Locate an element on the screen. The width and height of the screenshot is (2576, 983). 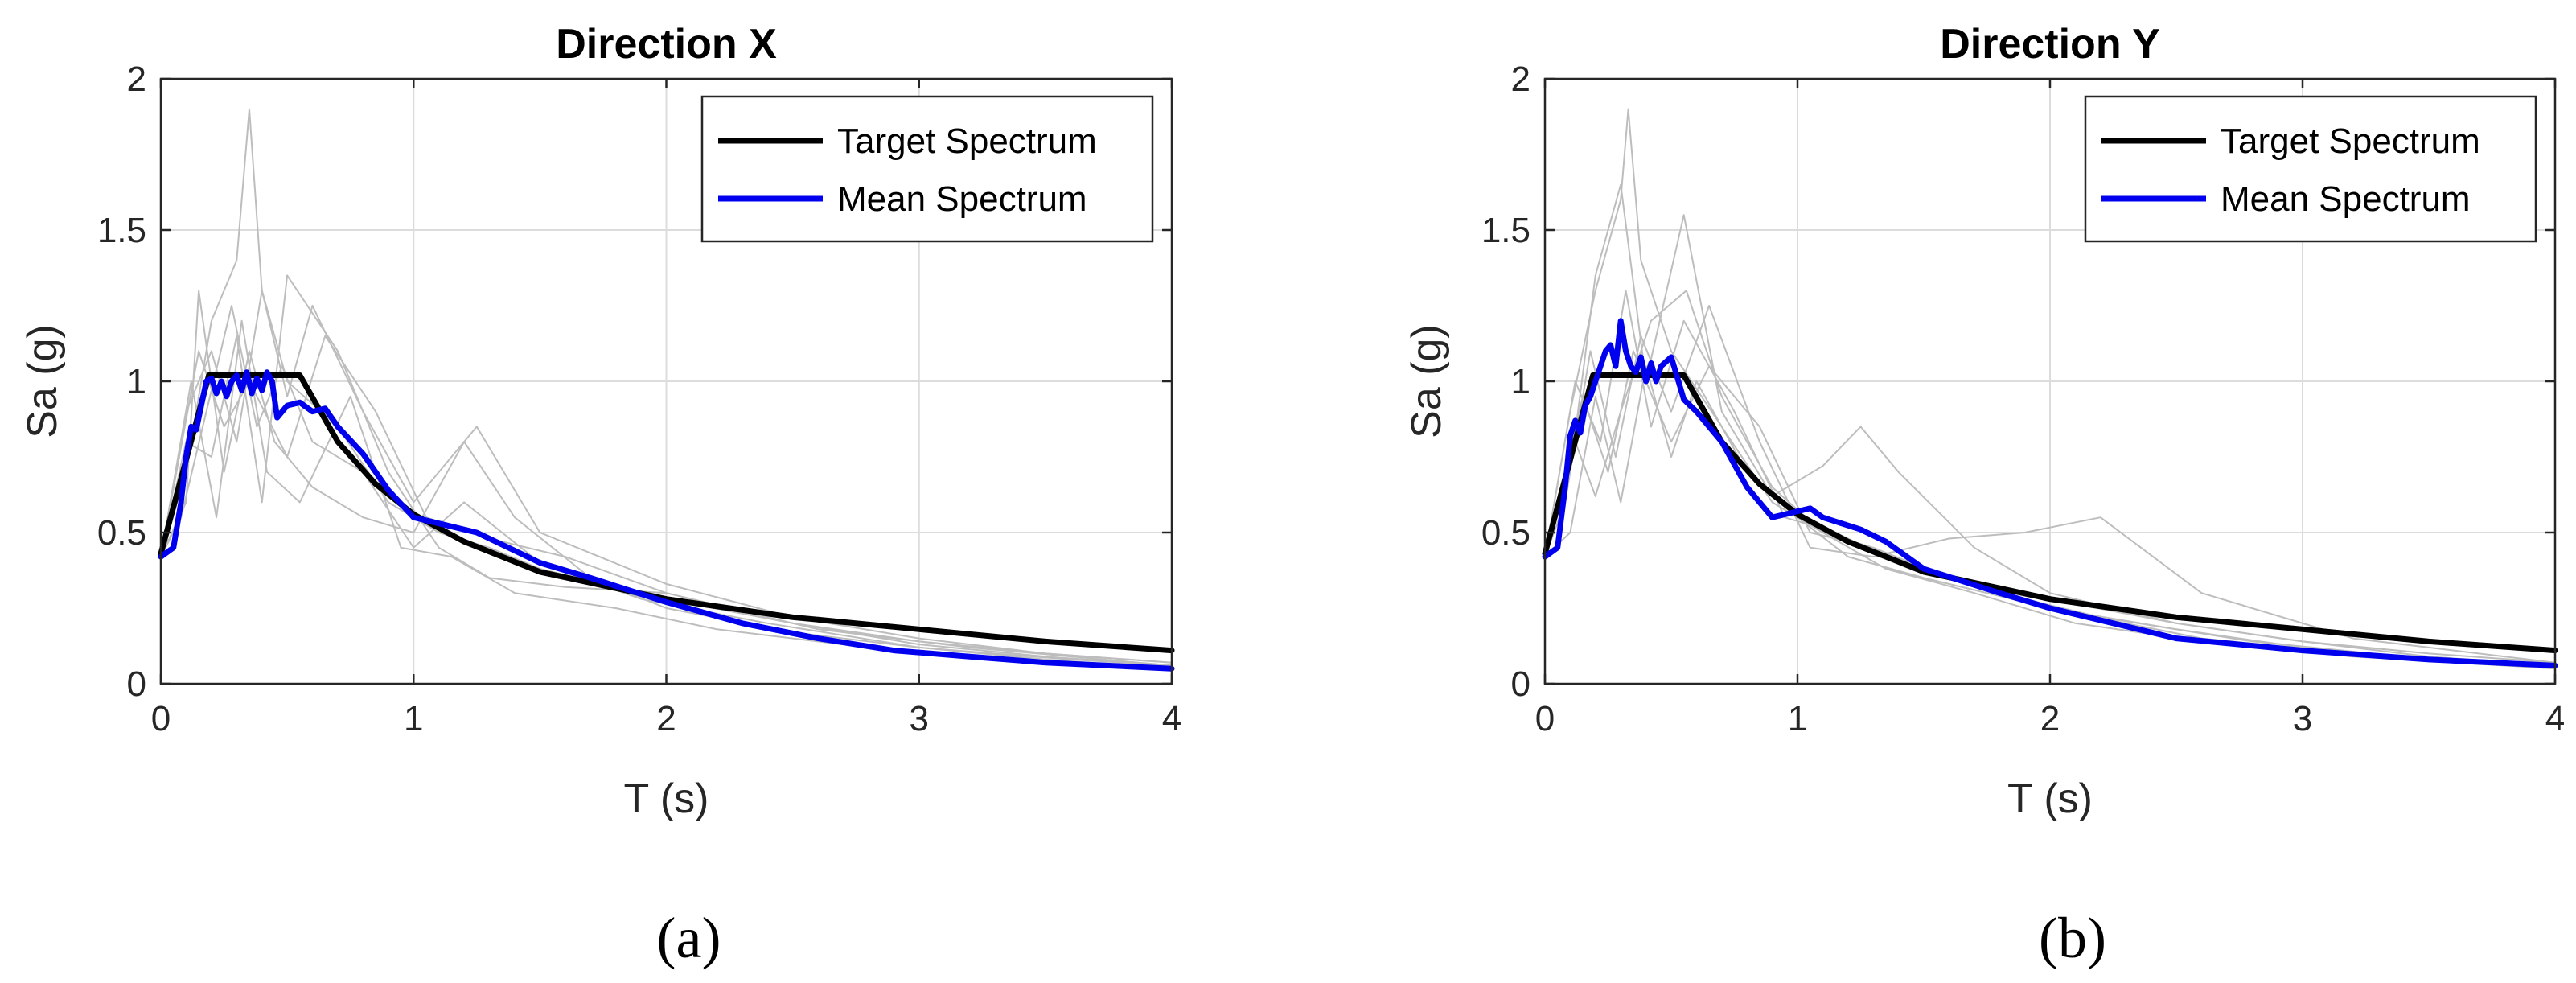
panel-label: (a) is located at coordinates (689, 938).